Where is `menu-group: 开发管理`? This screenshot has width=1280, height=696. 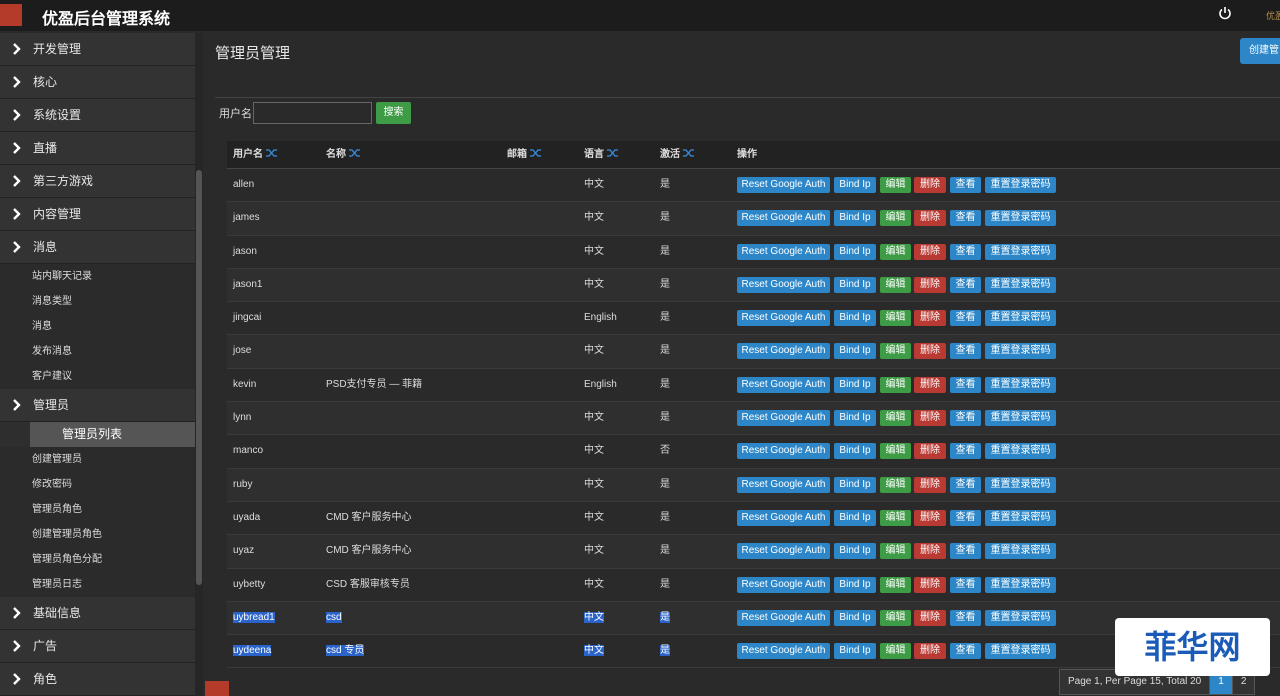
menu-group: 开发管理 is located at coordinates (97, 49).